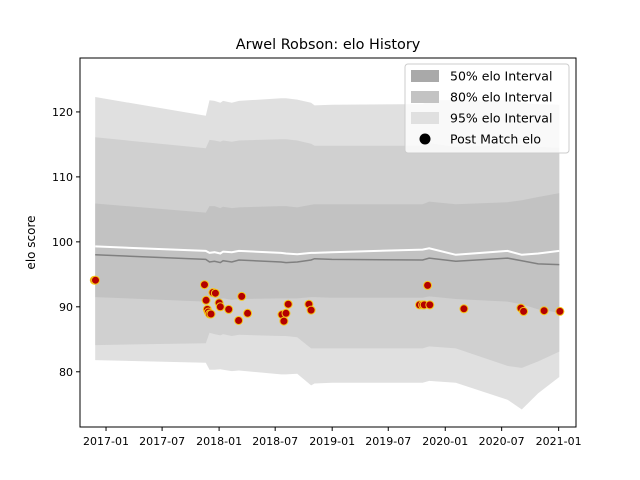 The width and height of the screenshot is (640, 480). Describe the element at coordinates (106, 441) in the screenshot. I see `x-tick-label: 2017-01` at that location.